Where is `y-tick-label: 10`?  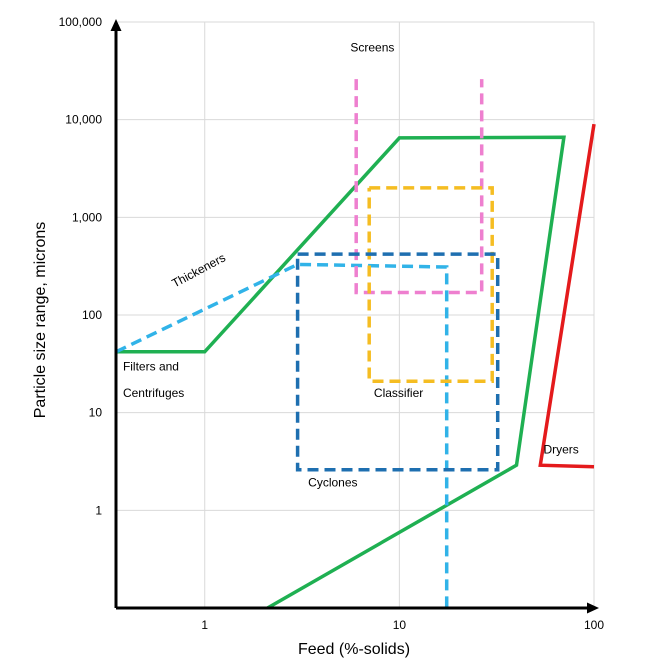
y-tick-label: 10 is located at coordinates (96, 413).